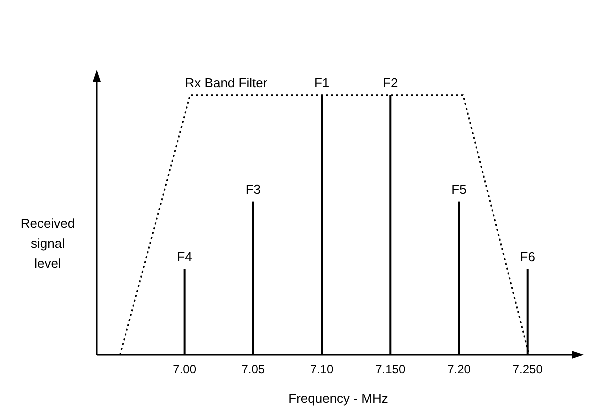 The image size is (599, 412). What do you see at coordinates (391, 369) in the screenshot?
I see `x-tick-label: 7.150` at bounding box center [391, 369].